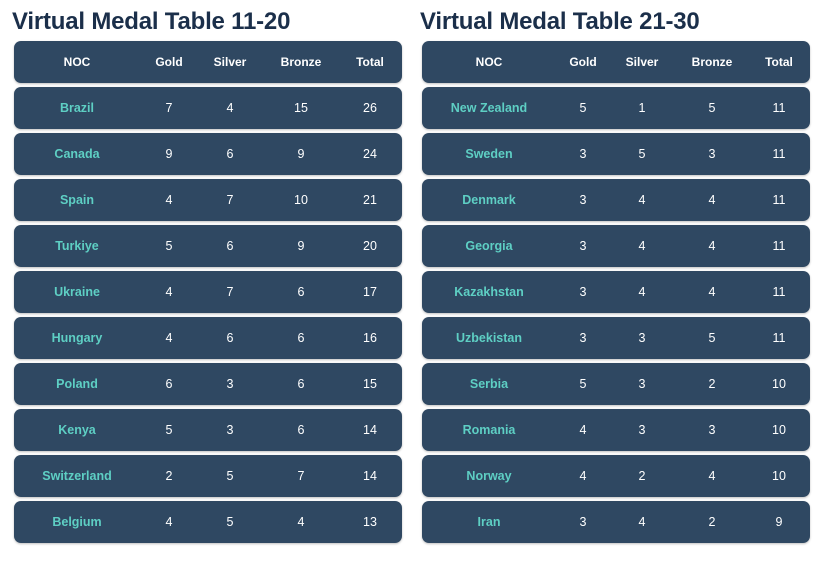 The height and width of the screenshot is (567, 829). What do you see at coordinates (489, 522) in the screenshot?
I see `cell-noc: Iran` at bounding box center [489, 522].